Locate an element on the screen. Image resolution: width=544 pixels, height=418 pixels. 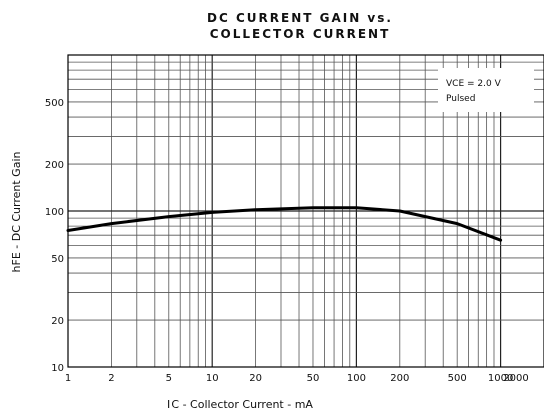
x-tick-label: 2000 is located at coordinates (515, 378).